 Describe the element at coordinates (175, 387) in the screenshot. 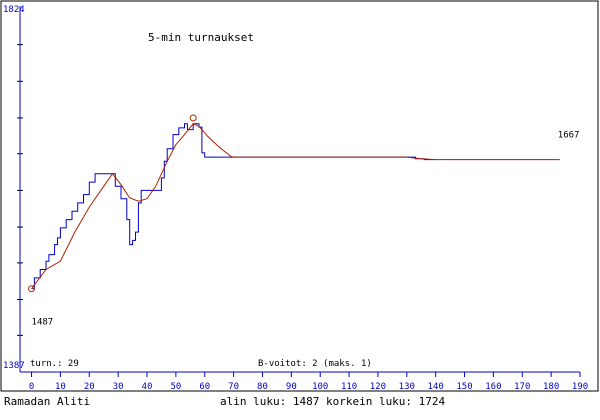

I see `x-tick-label-50: 50` at that location.